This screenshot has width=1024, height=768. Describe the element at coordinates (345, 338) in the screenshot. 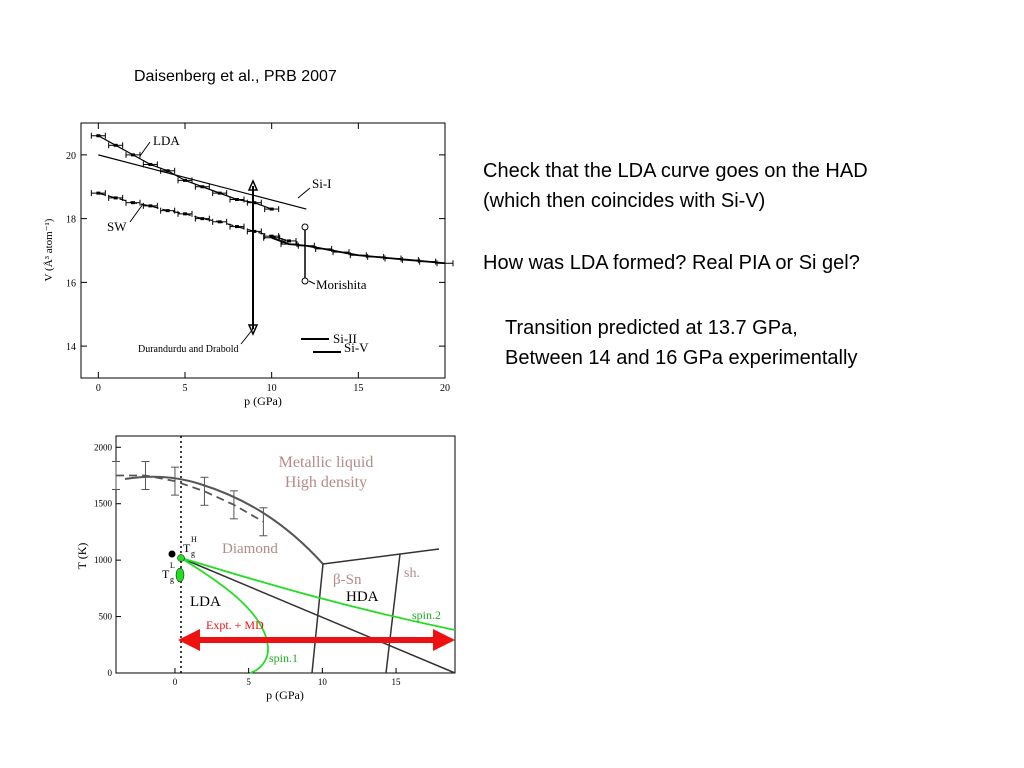

I see `si-ii-label: Si-II` at that location.